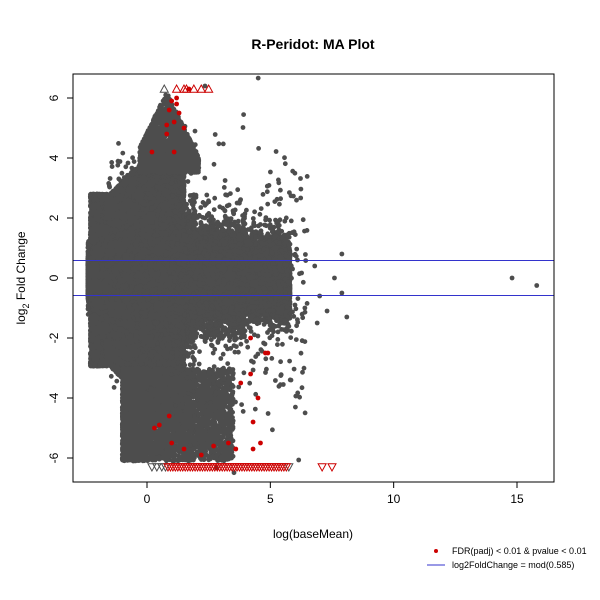  What do you see at coordinates (313, 278) in the screenshot?
I see `threshold-lines` at bounding box center [313, 278].